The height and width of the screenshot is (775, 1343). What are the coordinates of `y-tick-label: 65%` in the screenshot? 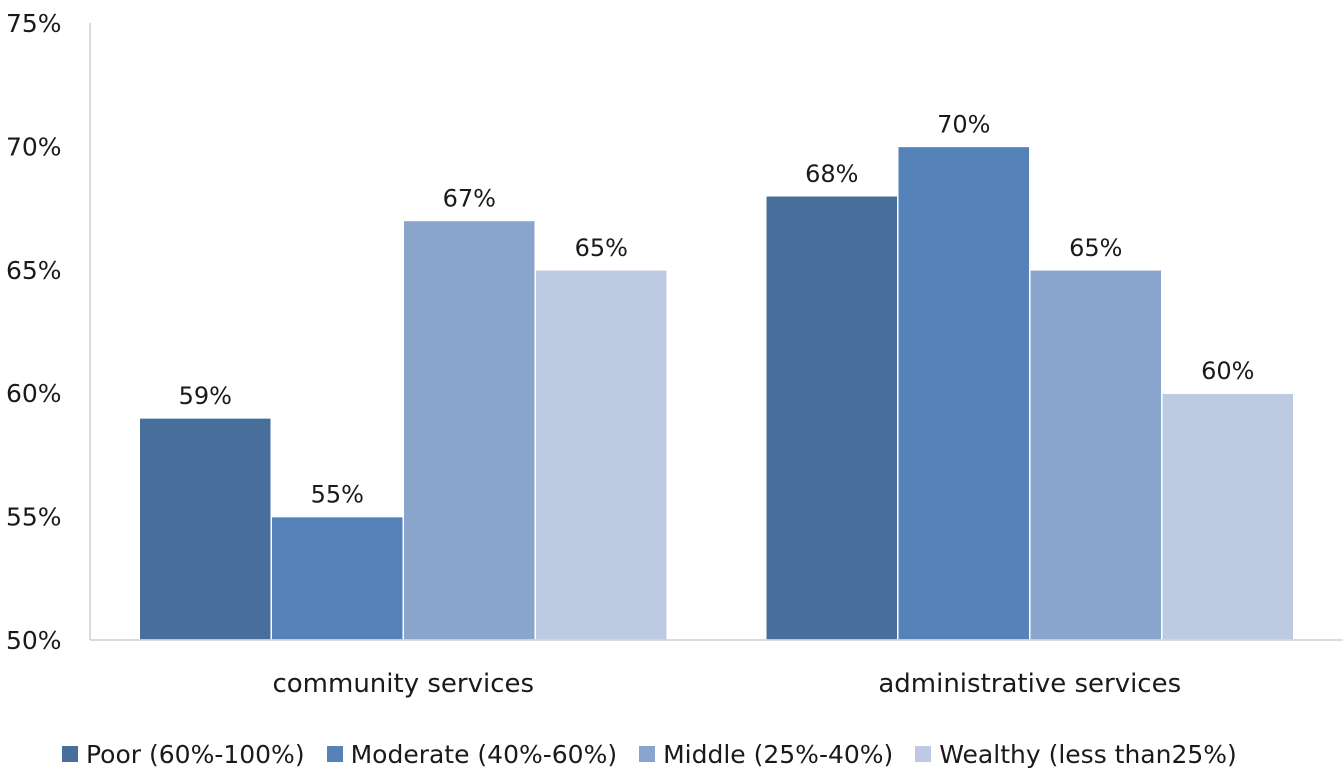 It's located at (34, 270).